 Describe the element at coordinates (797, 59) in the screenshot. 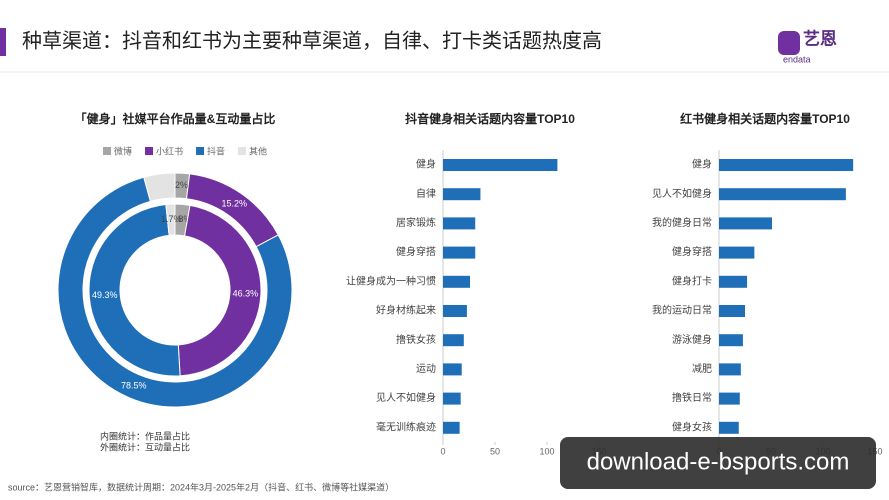

I see `logo-subtext: endata` at that location.